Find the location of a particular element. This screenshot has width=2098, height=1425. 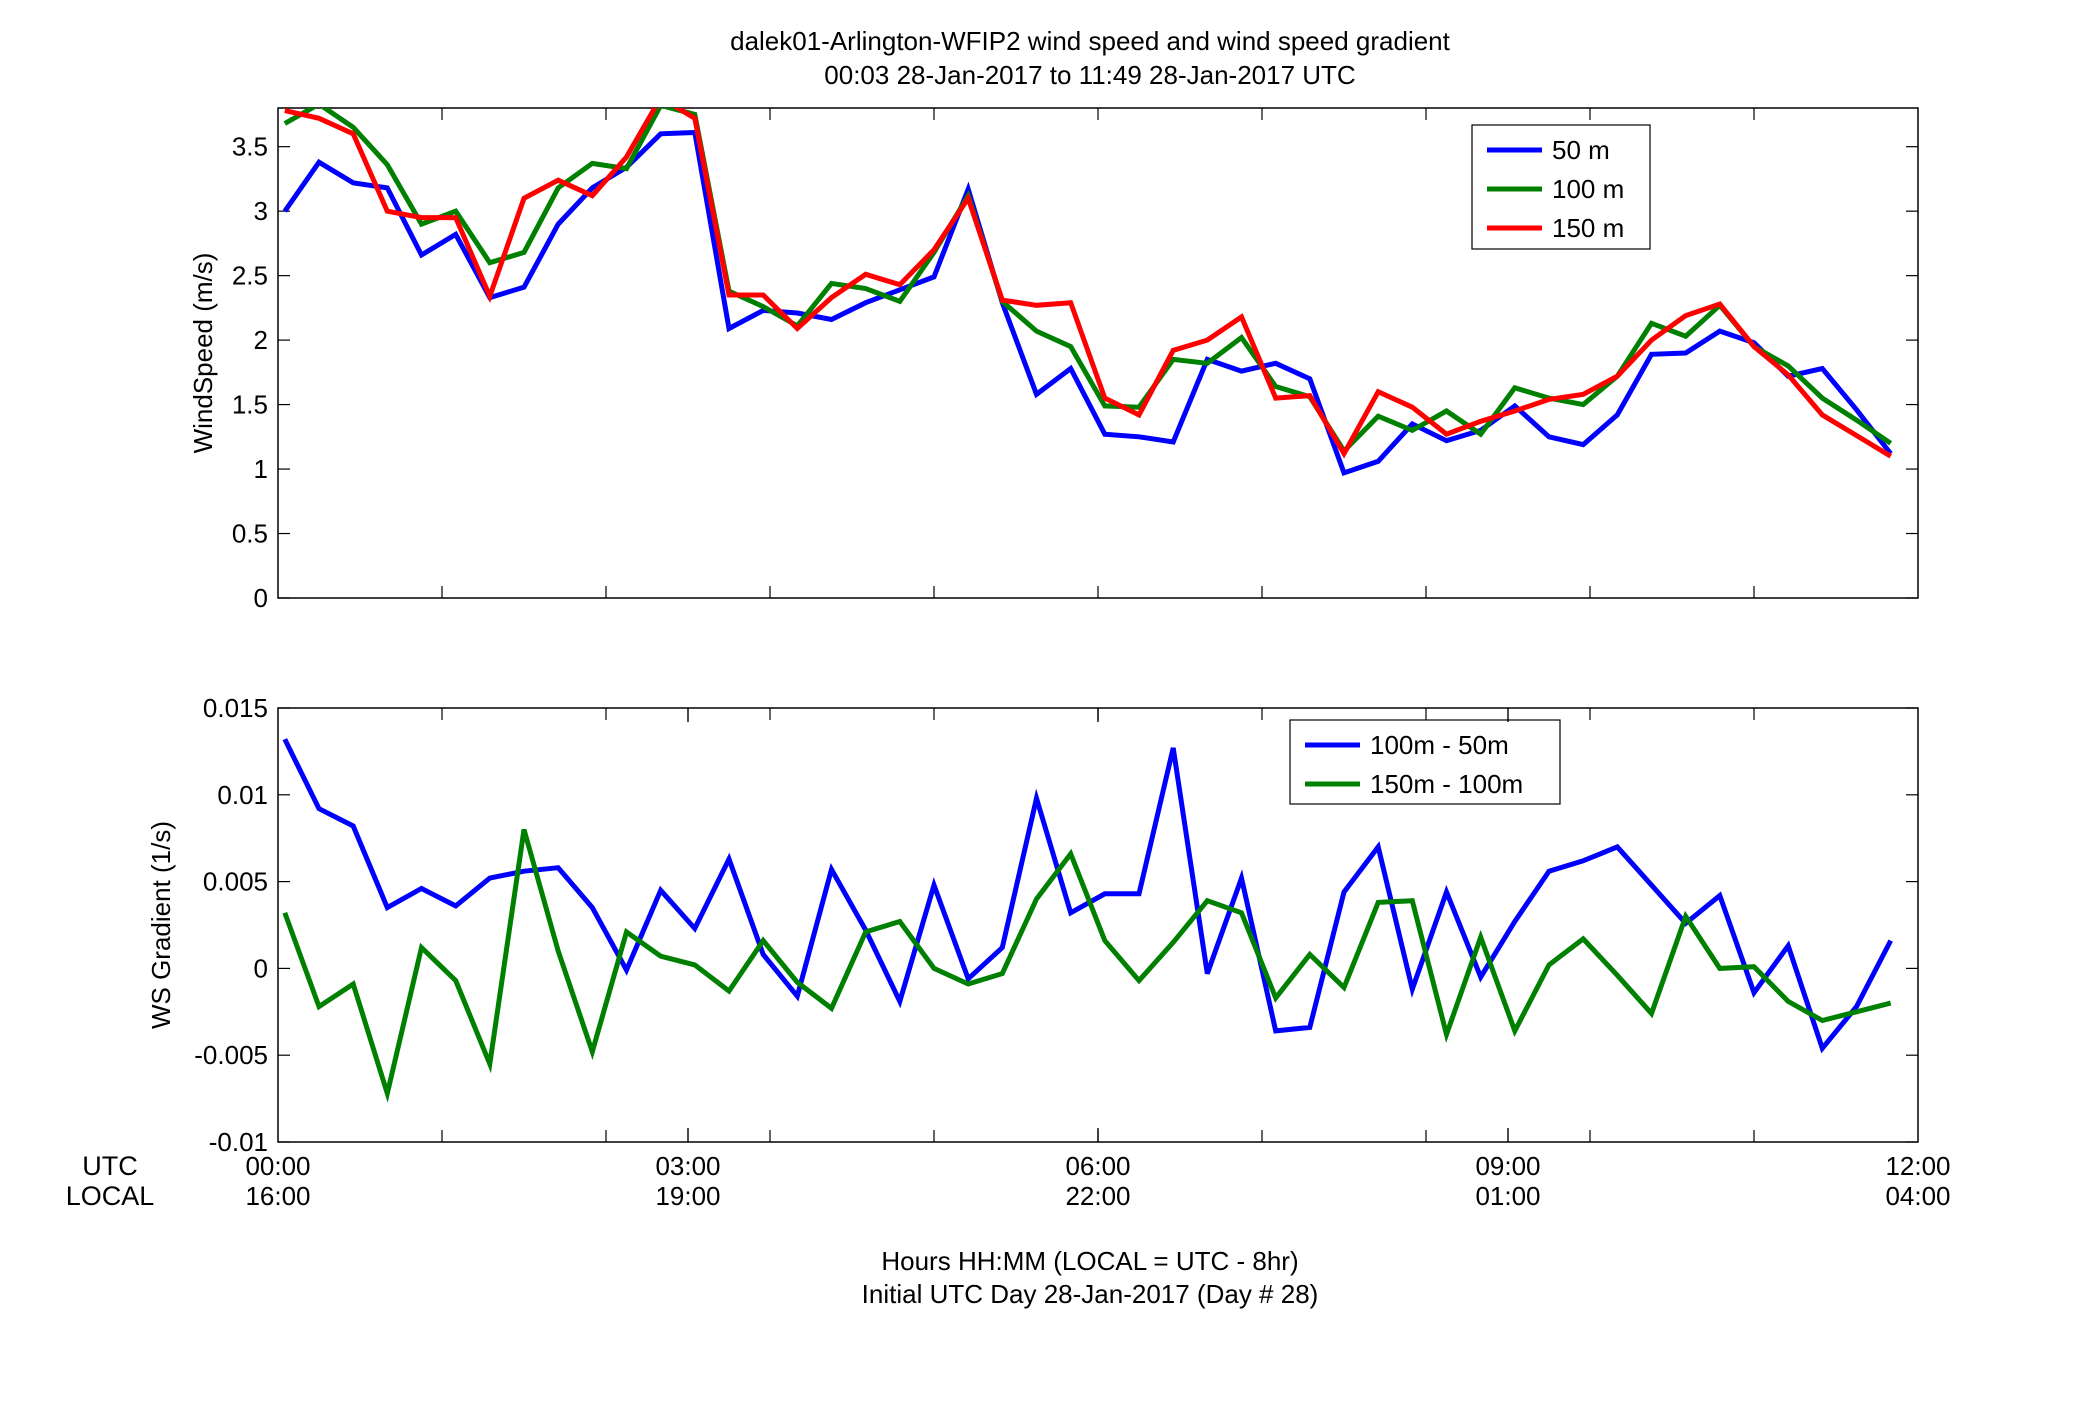

local-tick-label: 04:00 is located at coordinates (1917, 1196).